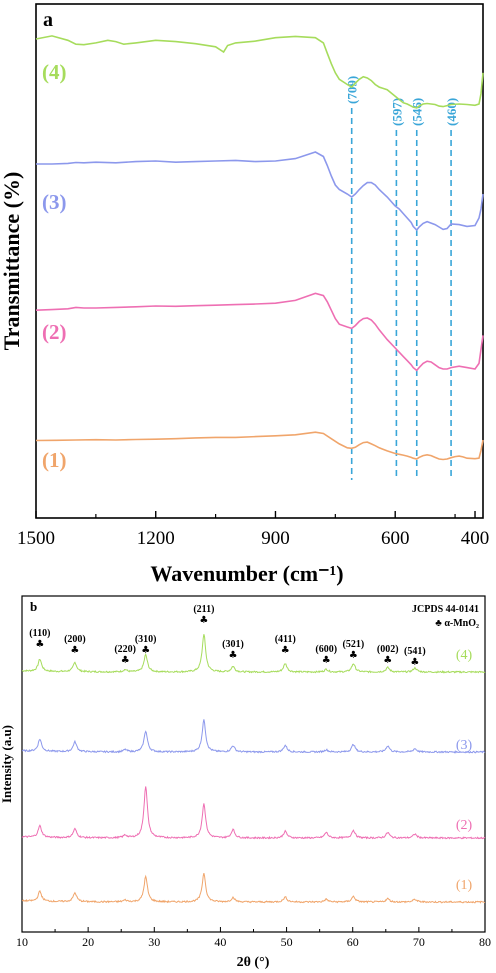  Describe the element at coordinates (36, 538) in the screenshot. I see `panel-a-x-tick-label: 1500` at that location.